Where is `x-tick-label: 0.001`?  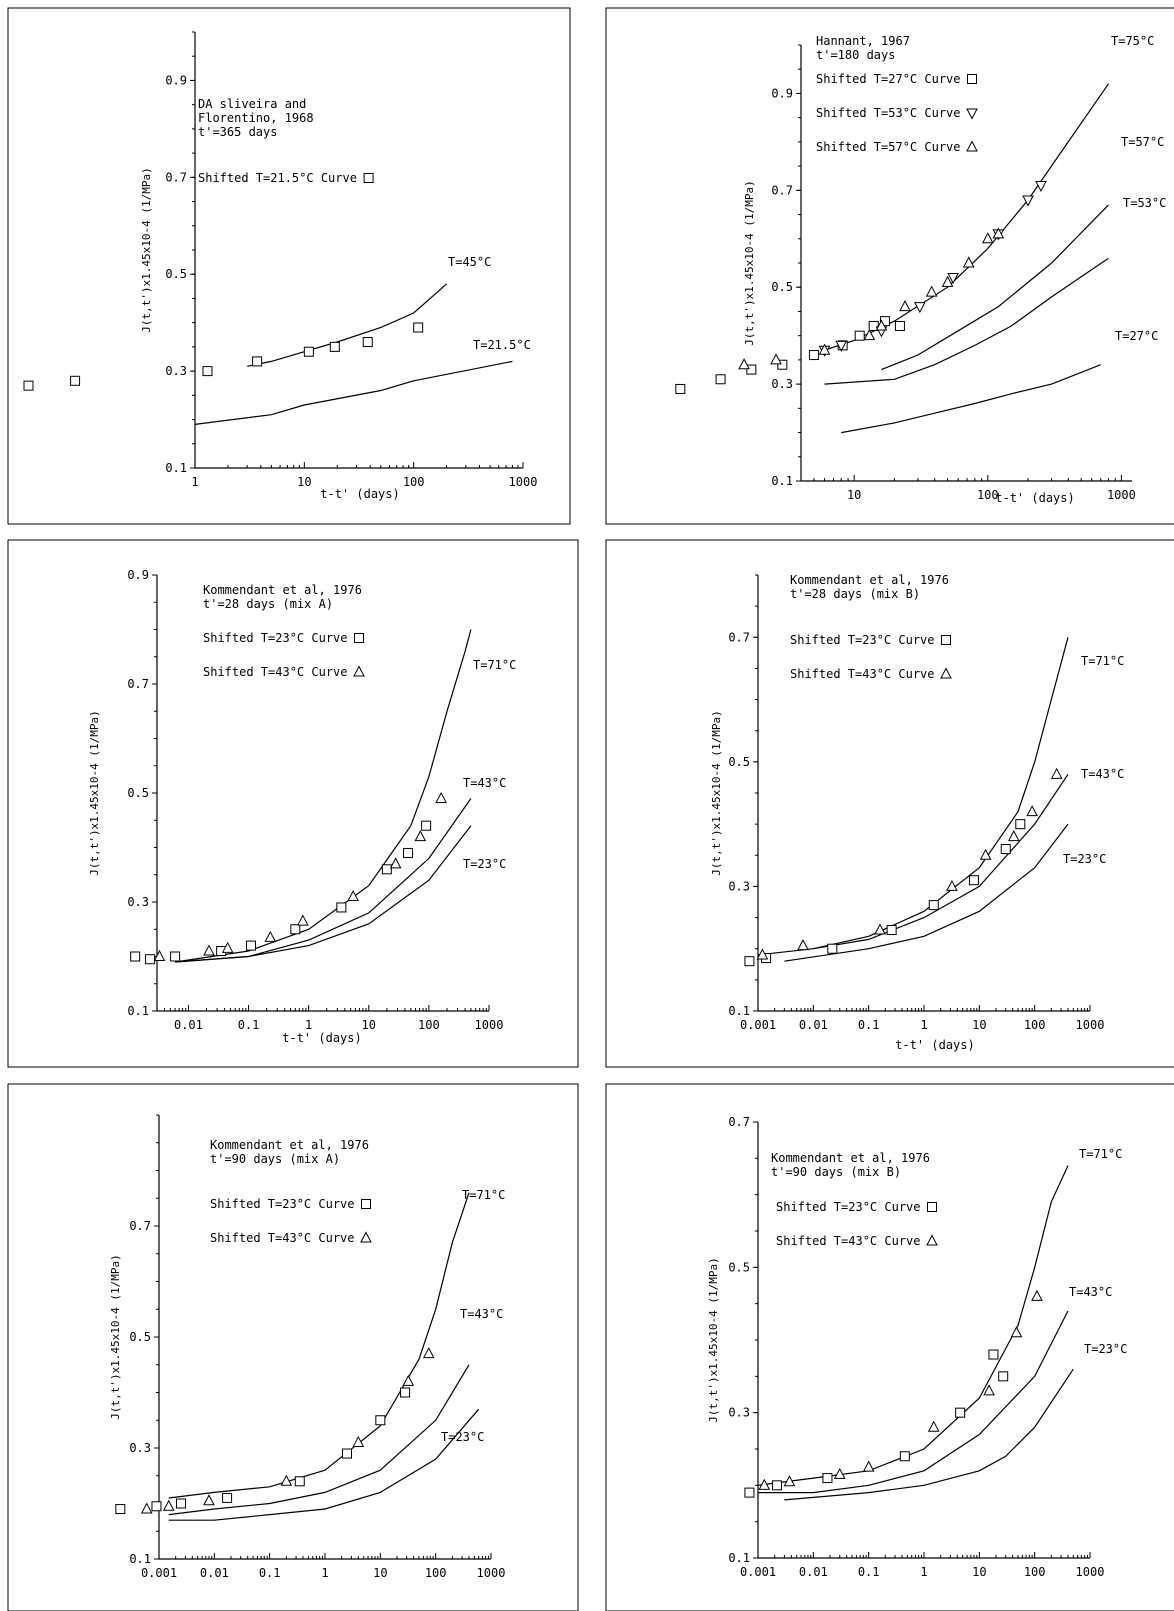
x-tick-label: 0.001 is located at coordinates (159, 1573).